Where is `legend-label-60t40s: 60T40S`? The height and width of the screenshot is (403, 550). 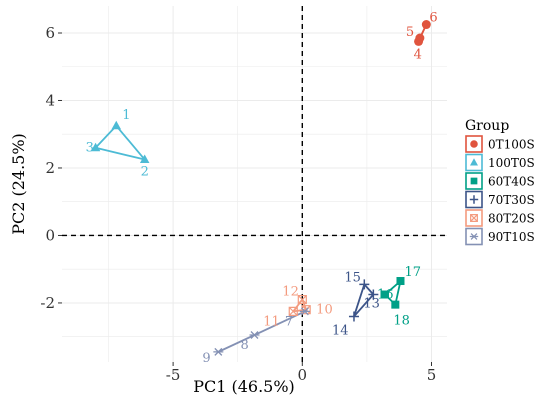 legend-label-60t40s: 60T40S is located at coordinates (511, 182).